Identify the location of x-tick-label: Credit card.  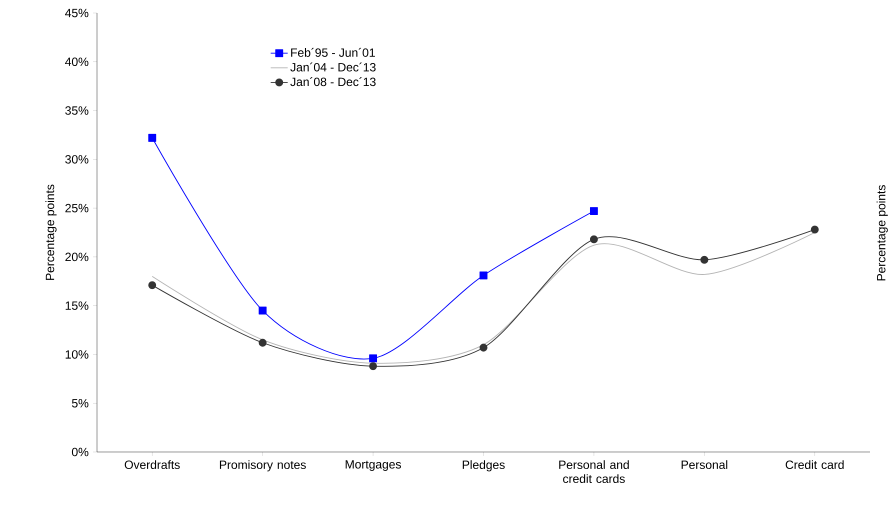
(815, 465).